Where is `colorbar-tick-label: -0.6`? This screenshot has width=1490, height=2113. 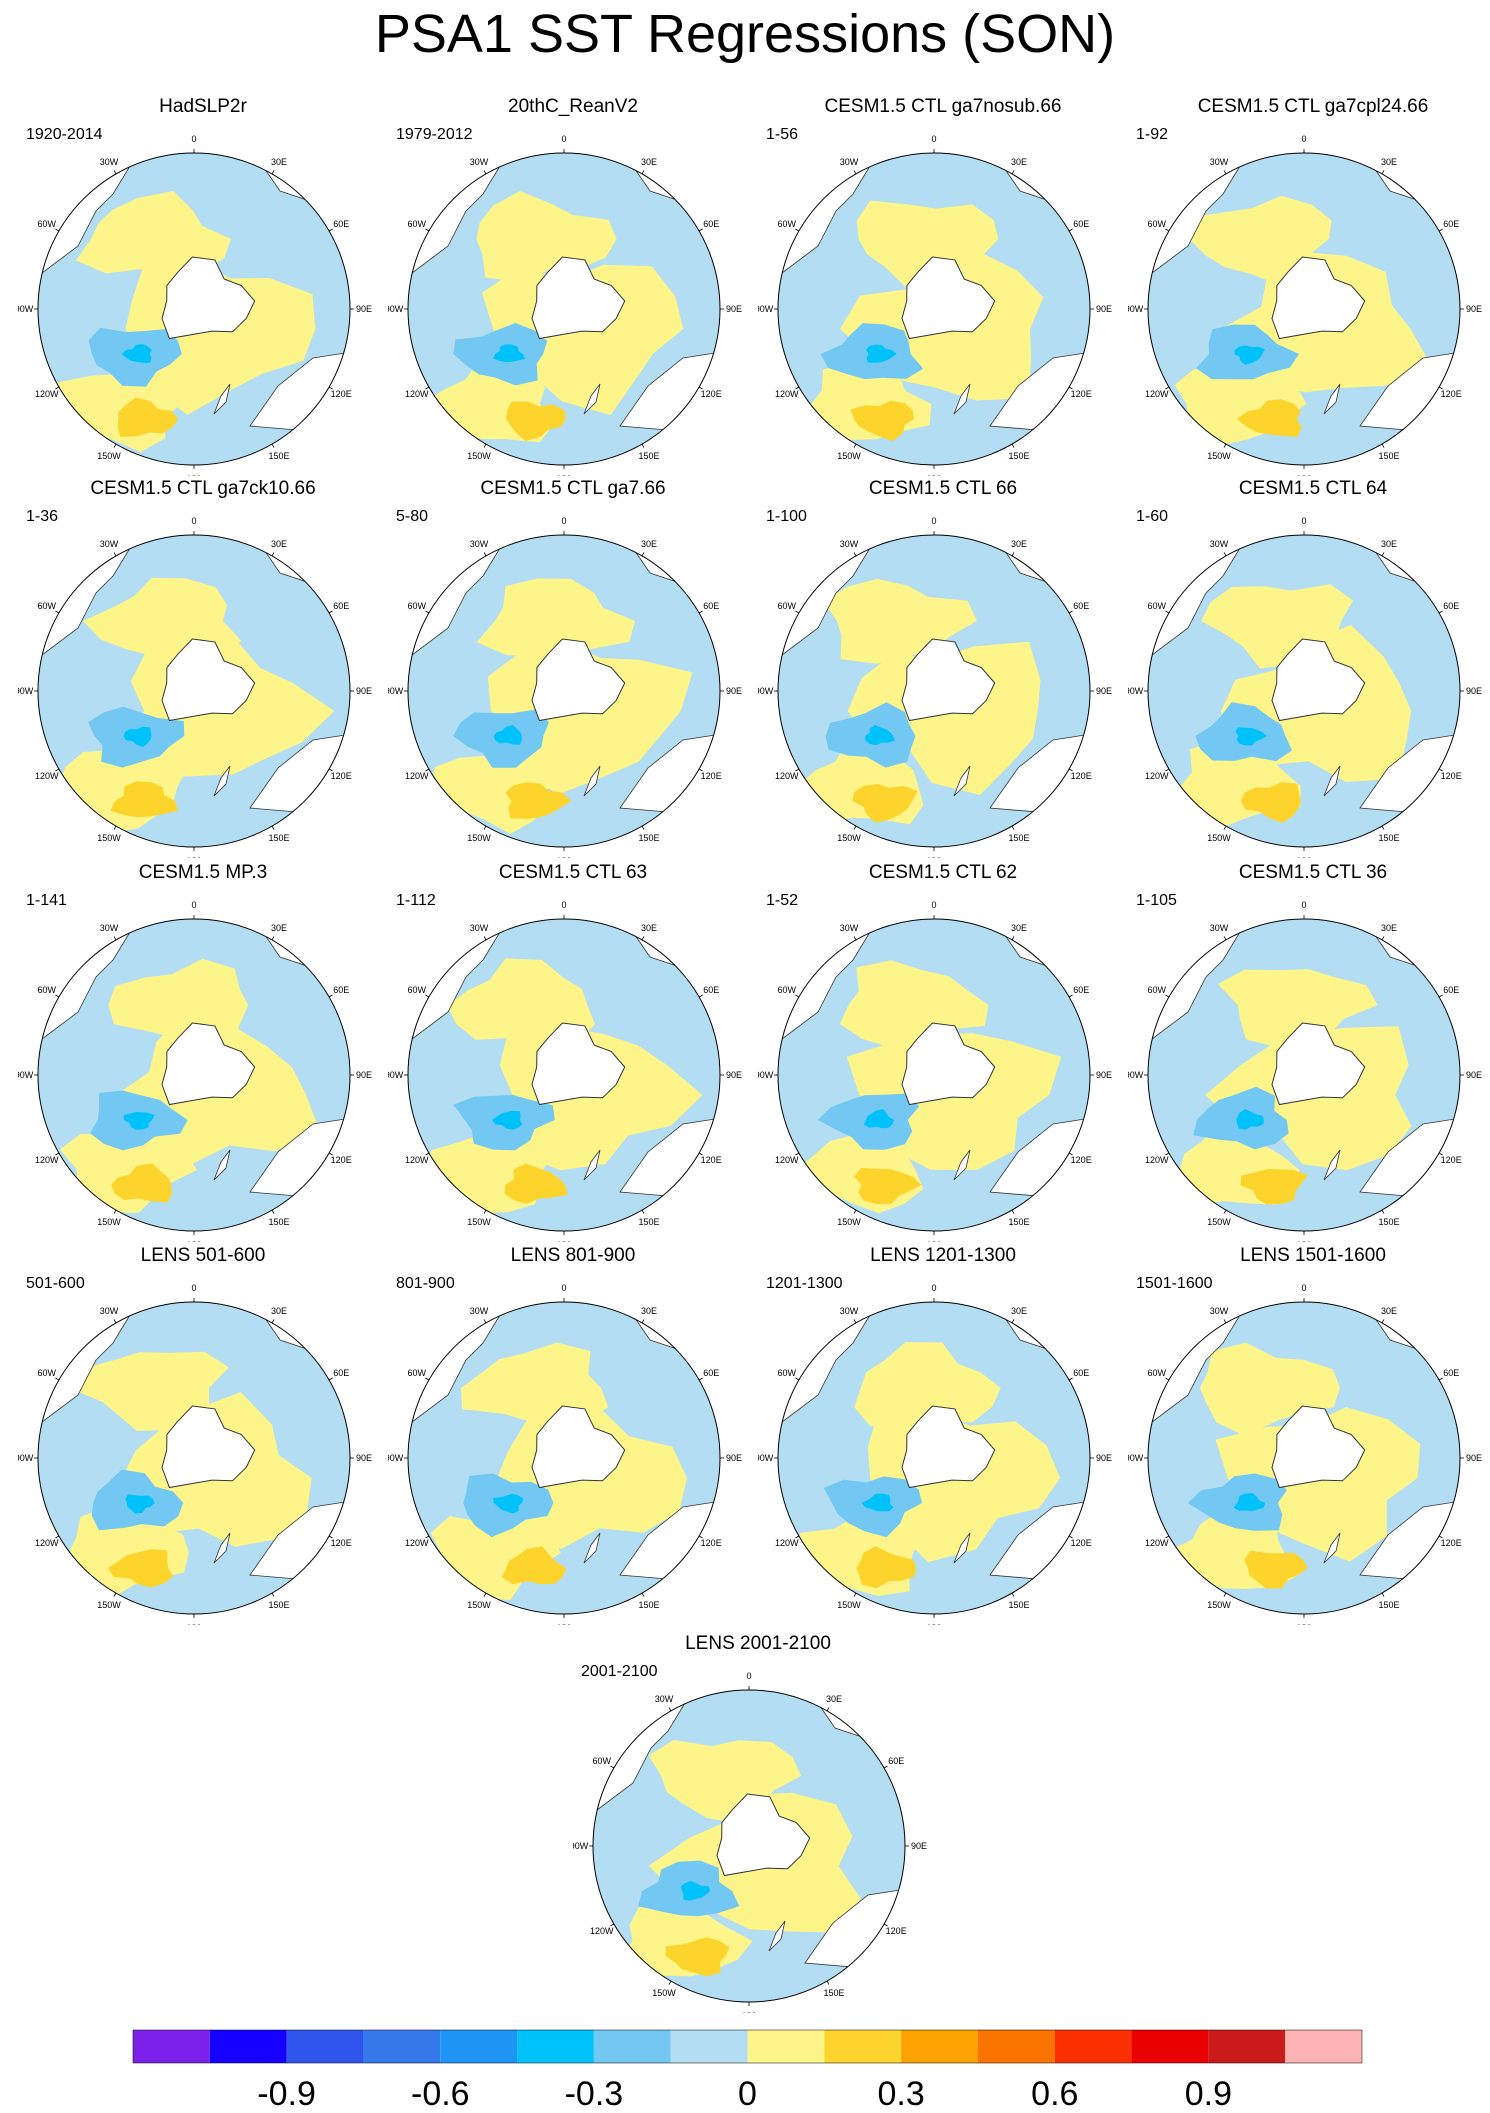 colorbar-tick-label: -0.6 is located at coordinates (440, 2094).